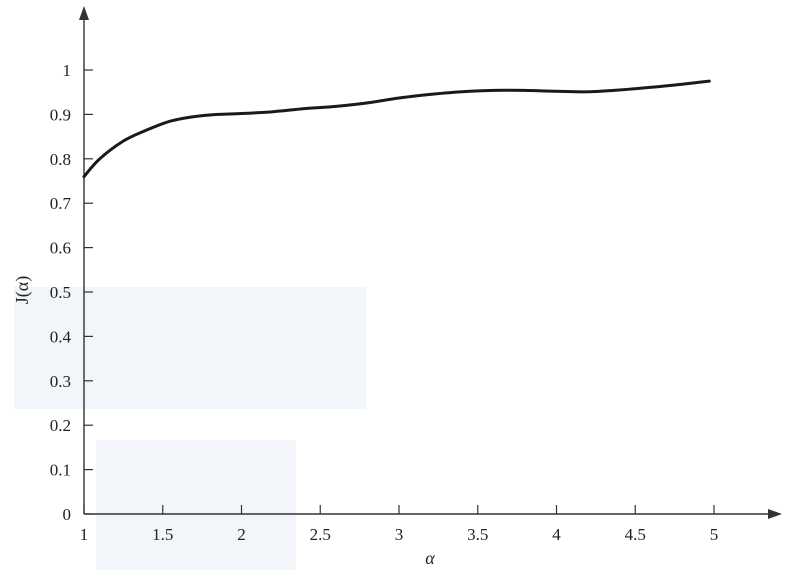 Image resolution: width=791 pixels, height=576 pixels. What do you see at coordinates (84, 534) in the screenshot?
I see `x-tick-label: 1` at bounding box center [84, 534].